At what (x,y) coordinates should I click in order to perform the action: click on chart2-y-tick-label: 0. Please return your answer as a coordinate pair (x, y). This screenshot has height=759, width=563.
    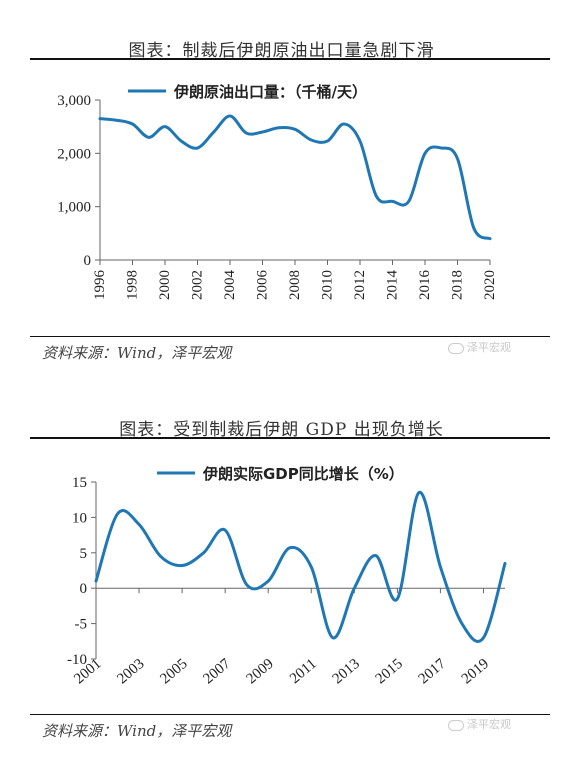
    Looking at the image, I should click on (84, 589).